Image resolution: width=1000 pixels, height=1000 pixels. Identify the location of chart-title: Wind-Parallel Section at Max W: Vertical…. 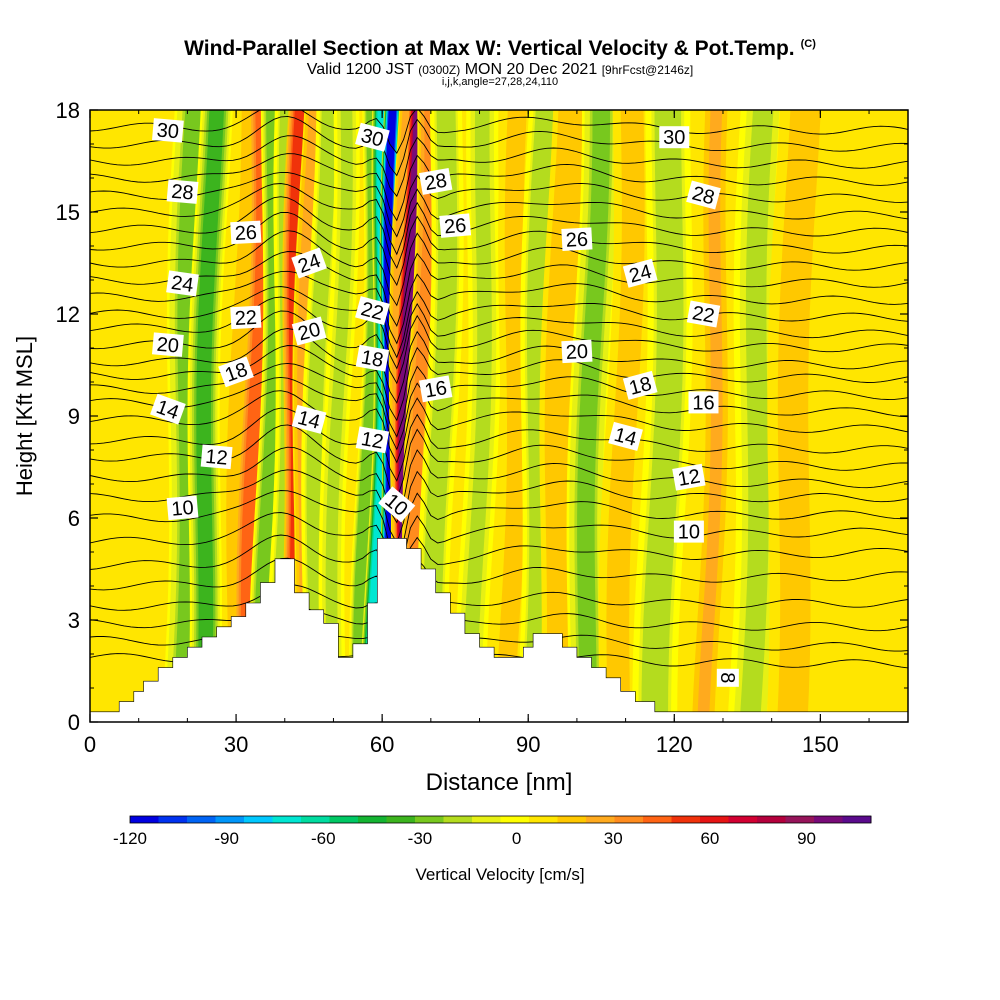
(500, 49).